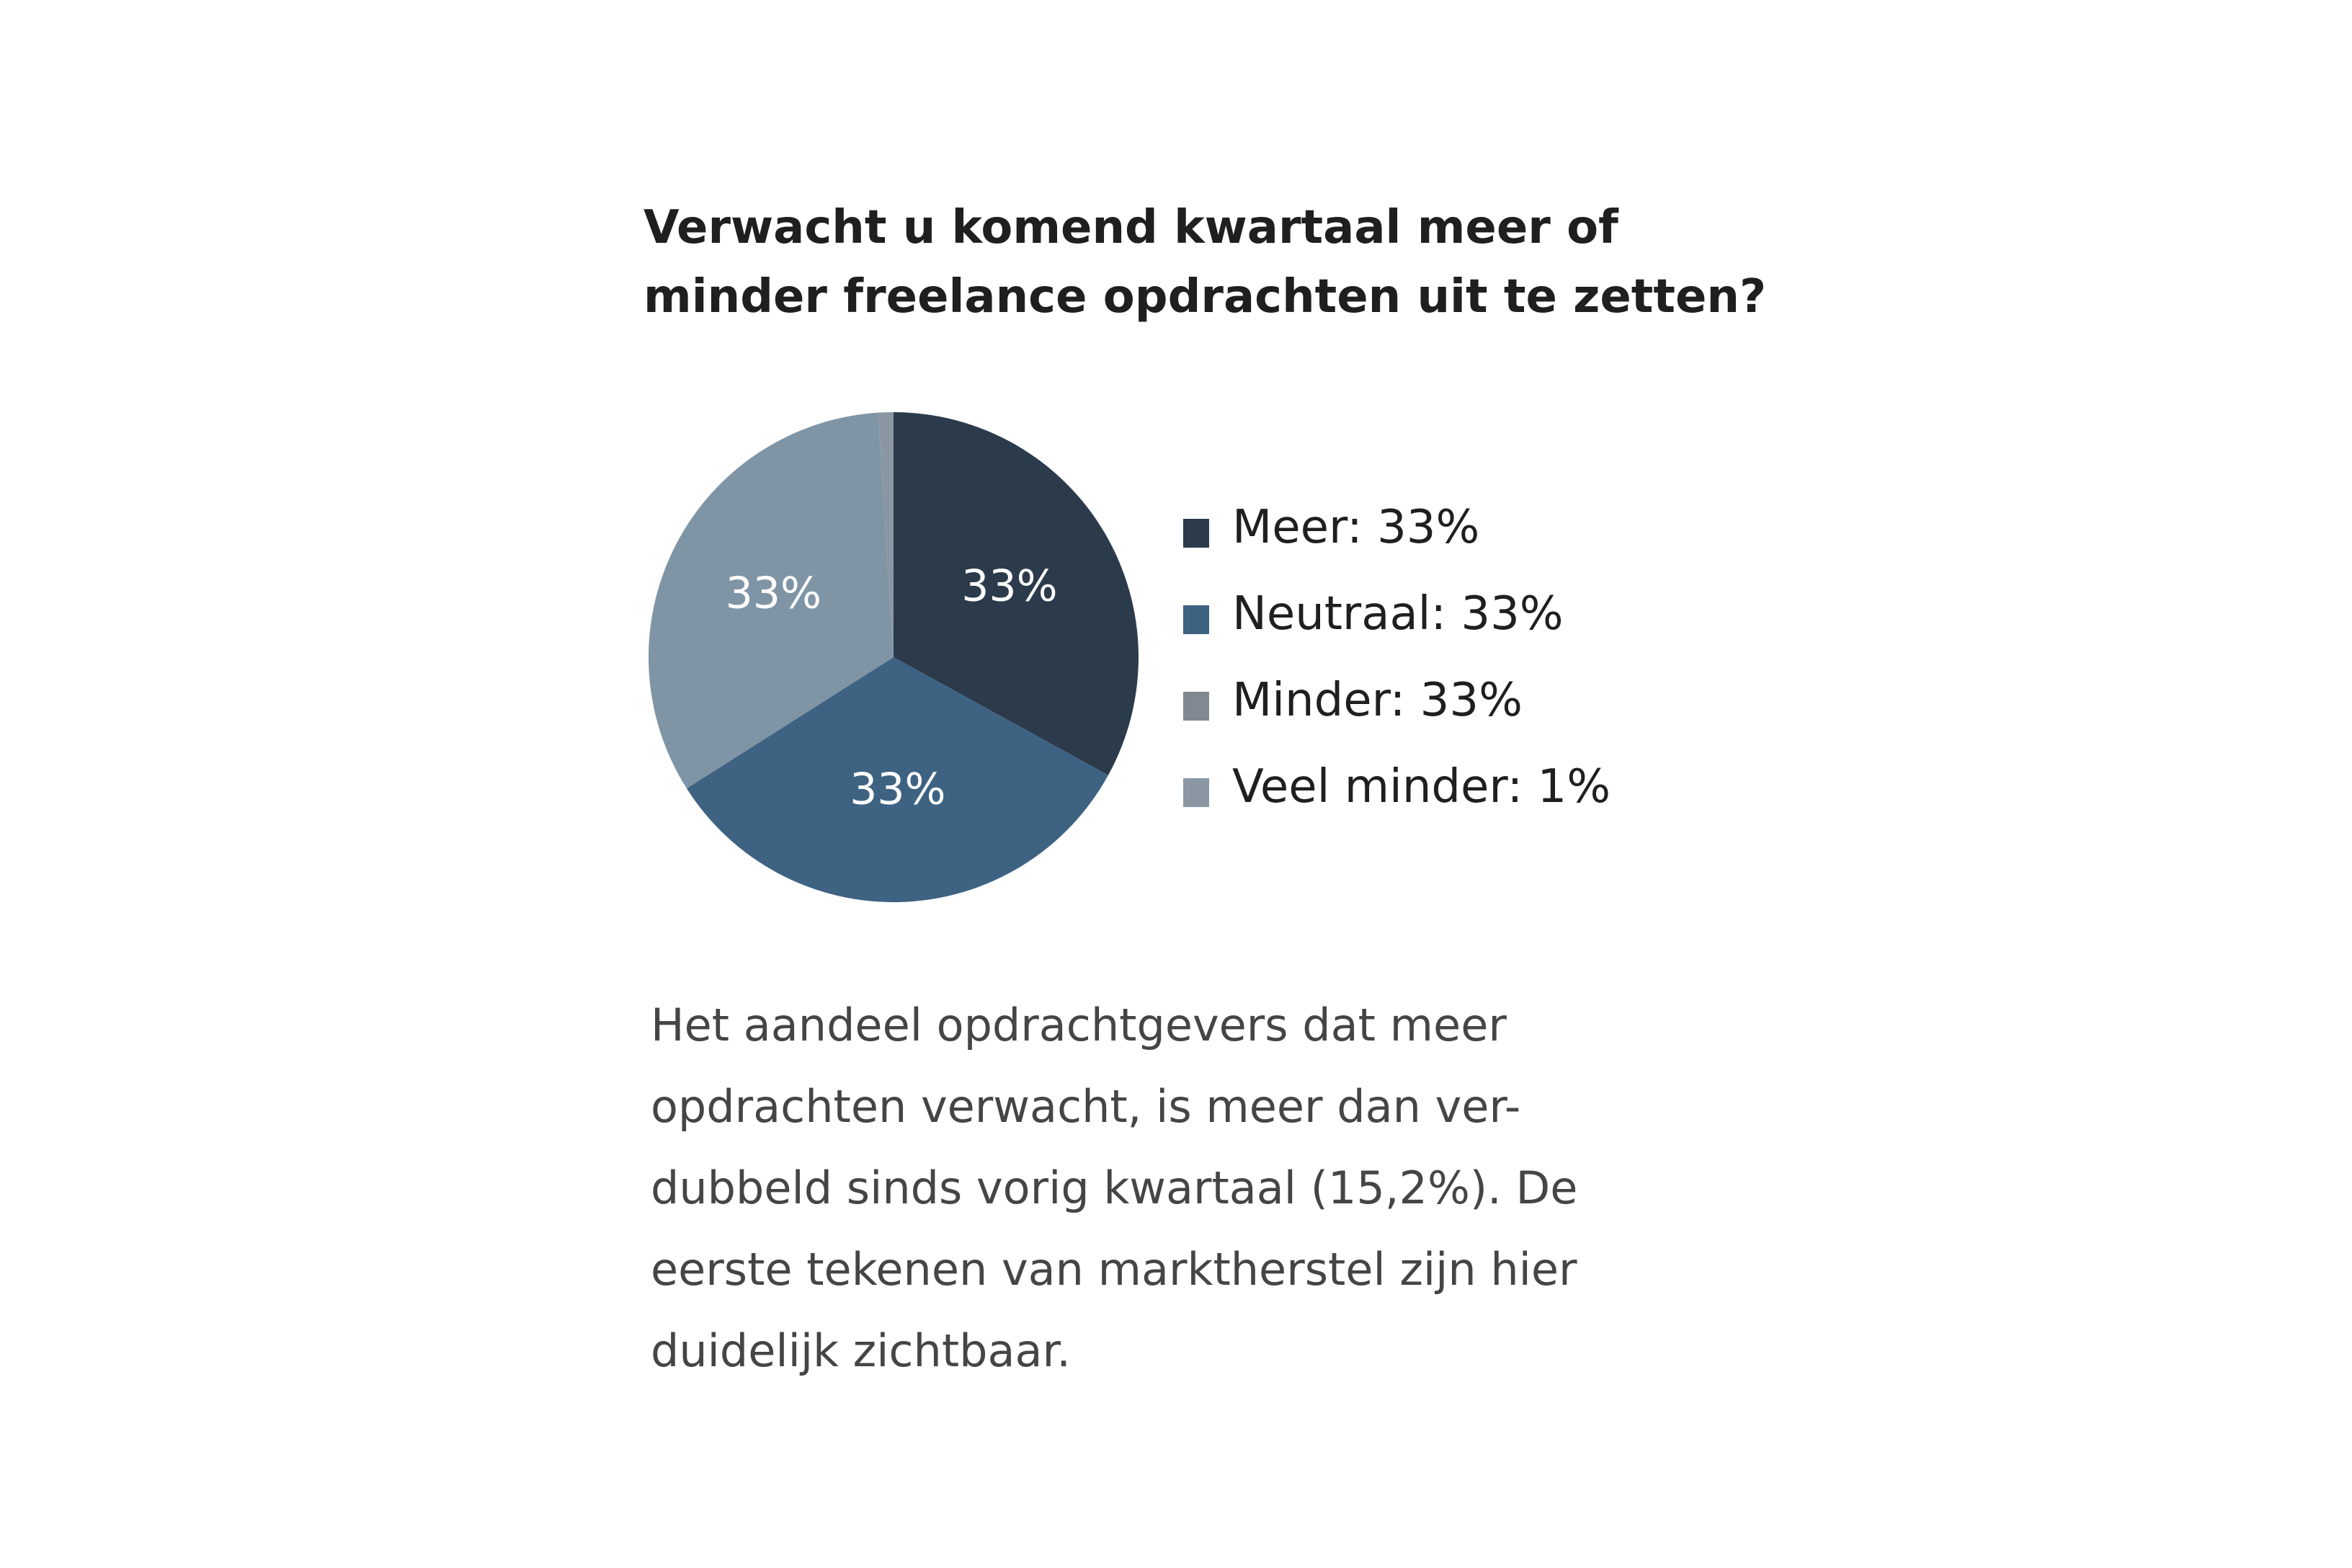 Image resolution: width=2352 pixels, height=1568 pixels. Describe the element at coordinates (1356, 527) in the screenshot. I see `legend-label: Meer: 33%` at that location.